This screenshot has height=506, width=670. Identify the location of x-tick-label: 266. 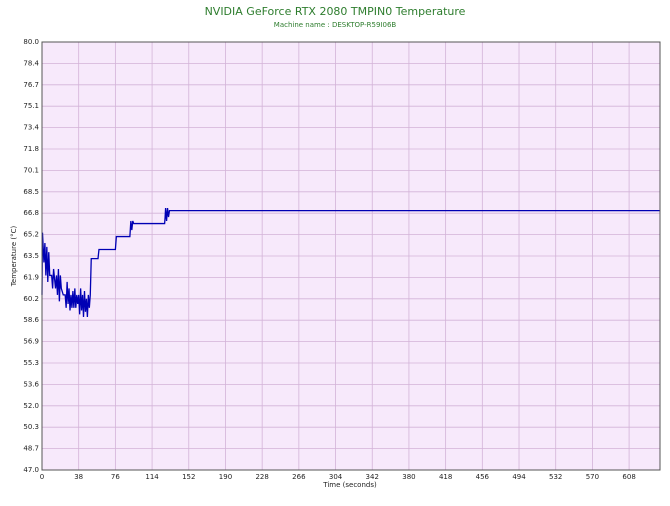
(299, 477).